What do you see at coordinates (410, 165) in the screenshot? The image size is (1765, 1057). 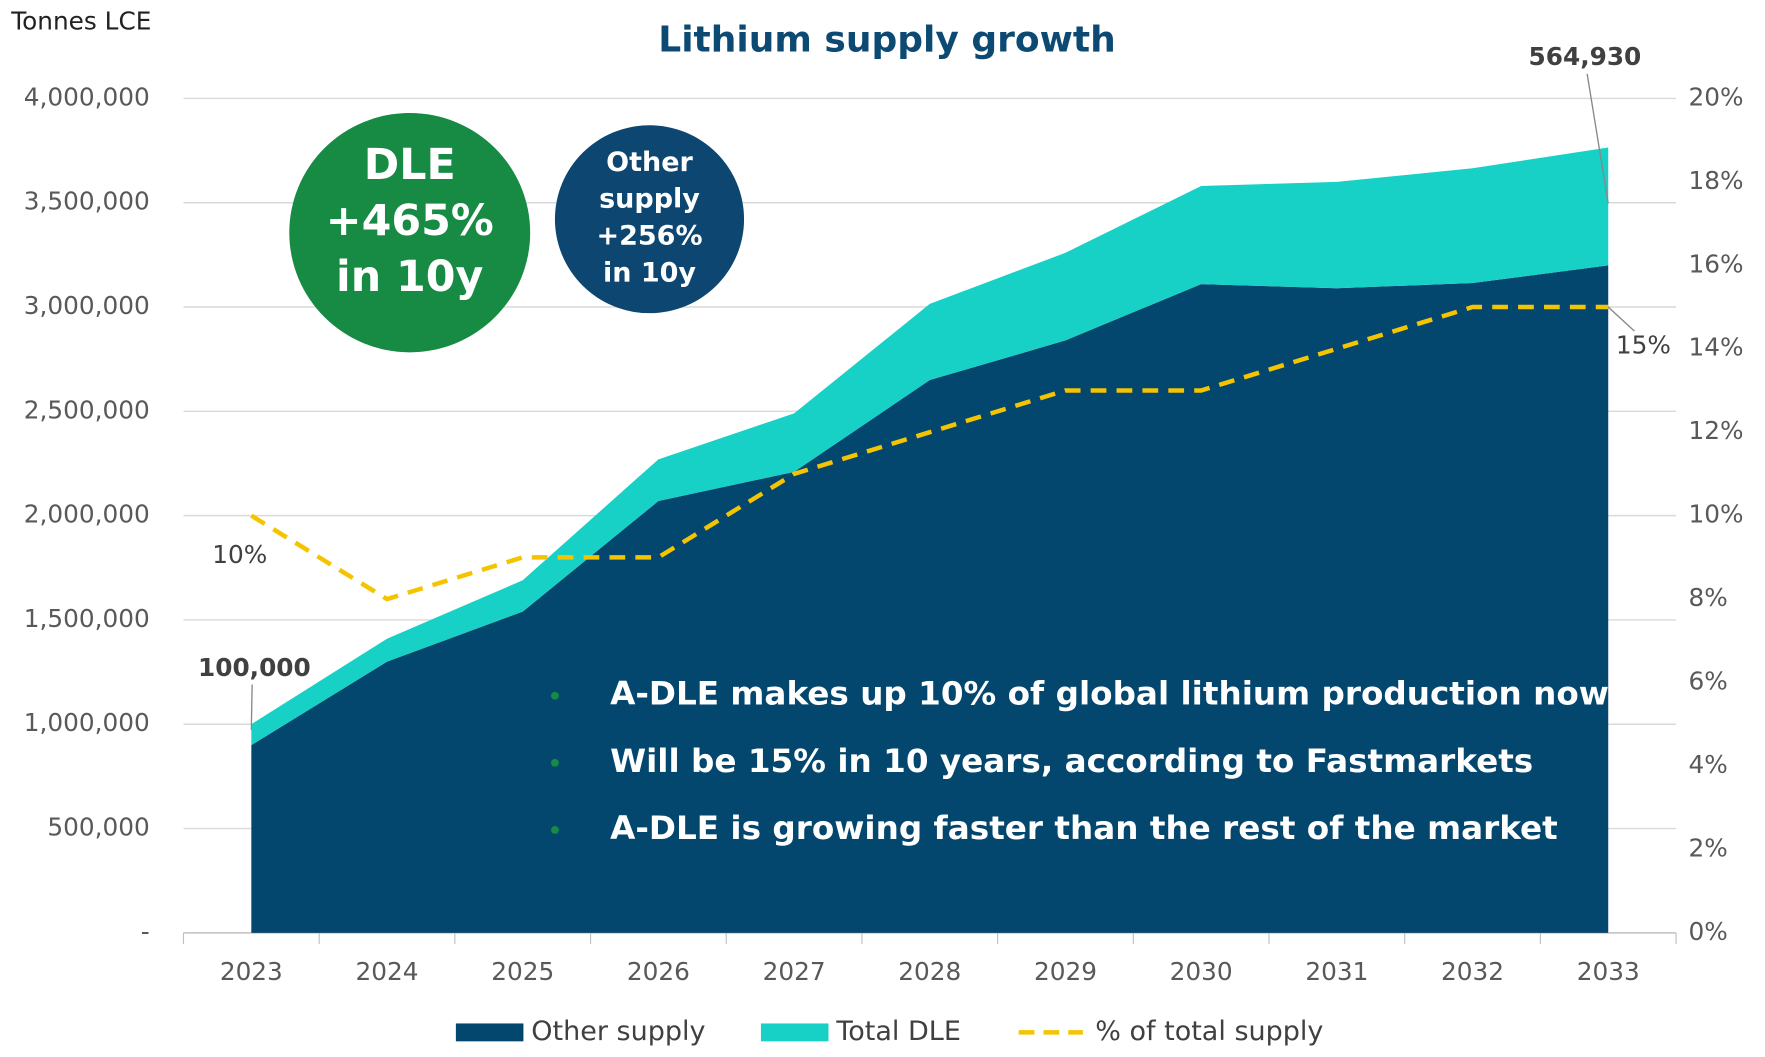 I see `dle-circle-text: DLE` at bounding box center [410, 165].